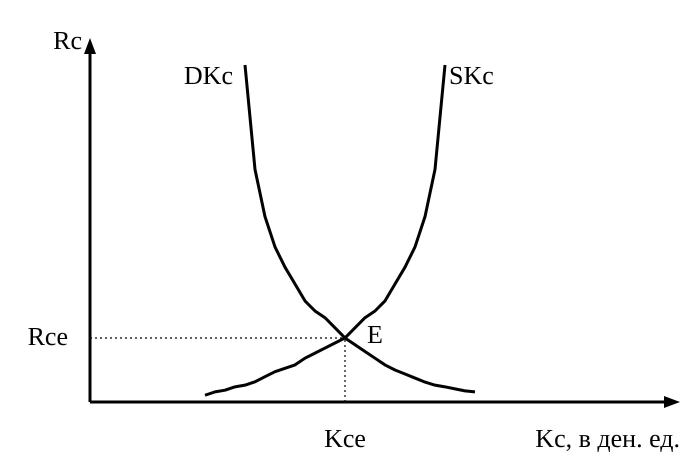 This screenshot has height=473, width=688. Describe the element at coordinates (208, 75) in the screenshot. I see `series-label: DKc` at that location.